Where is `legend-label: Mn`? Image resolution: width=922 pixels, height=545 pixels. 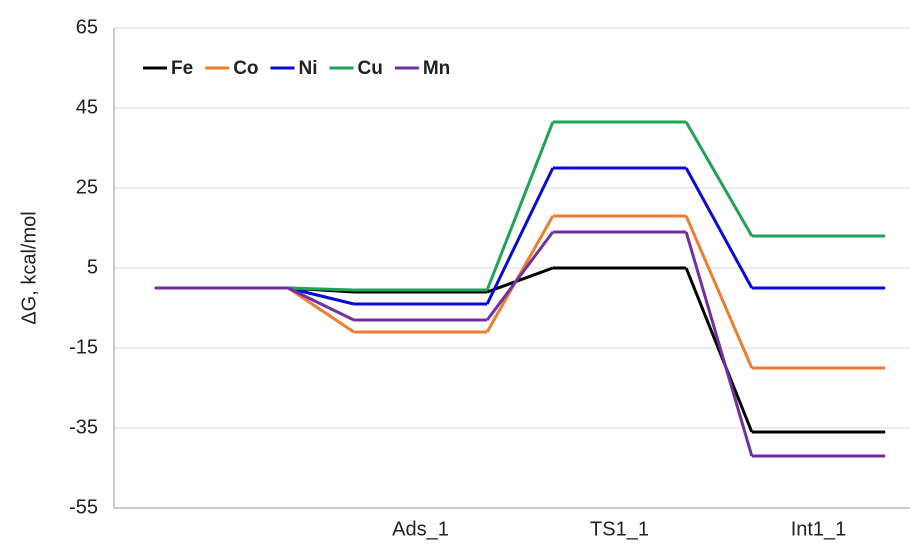 legend-label: Mn is located at coordinates (436, 68).